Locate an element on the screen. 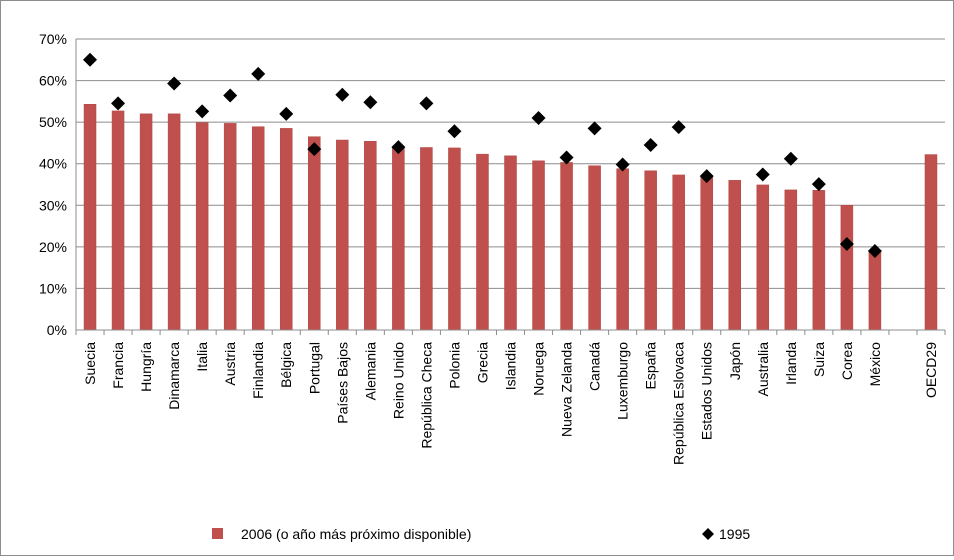 This screenshot has height=560, width=954. x-tick-label: Australia is located at coordinates (763, 369).